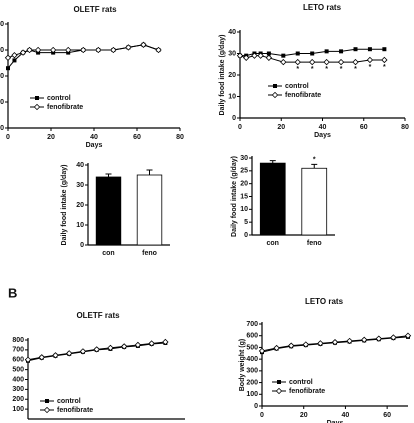 This screenshot has height=423, width=414. Describe the element at coordinates (273, 243) in the screenshot. I see `x-tick-label: con` at that location.